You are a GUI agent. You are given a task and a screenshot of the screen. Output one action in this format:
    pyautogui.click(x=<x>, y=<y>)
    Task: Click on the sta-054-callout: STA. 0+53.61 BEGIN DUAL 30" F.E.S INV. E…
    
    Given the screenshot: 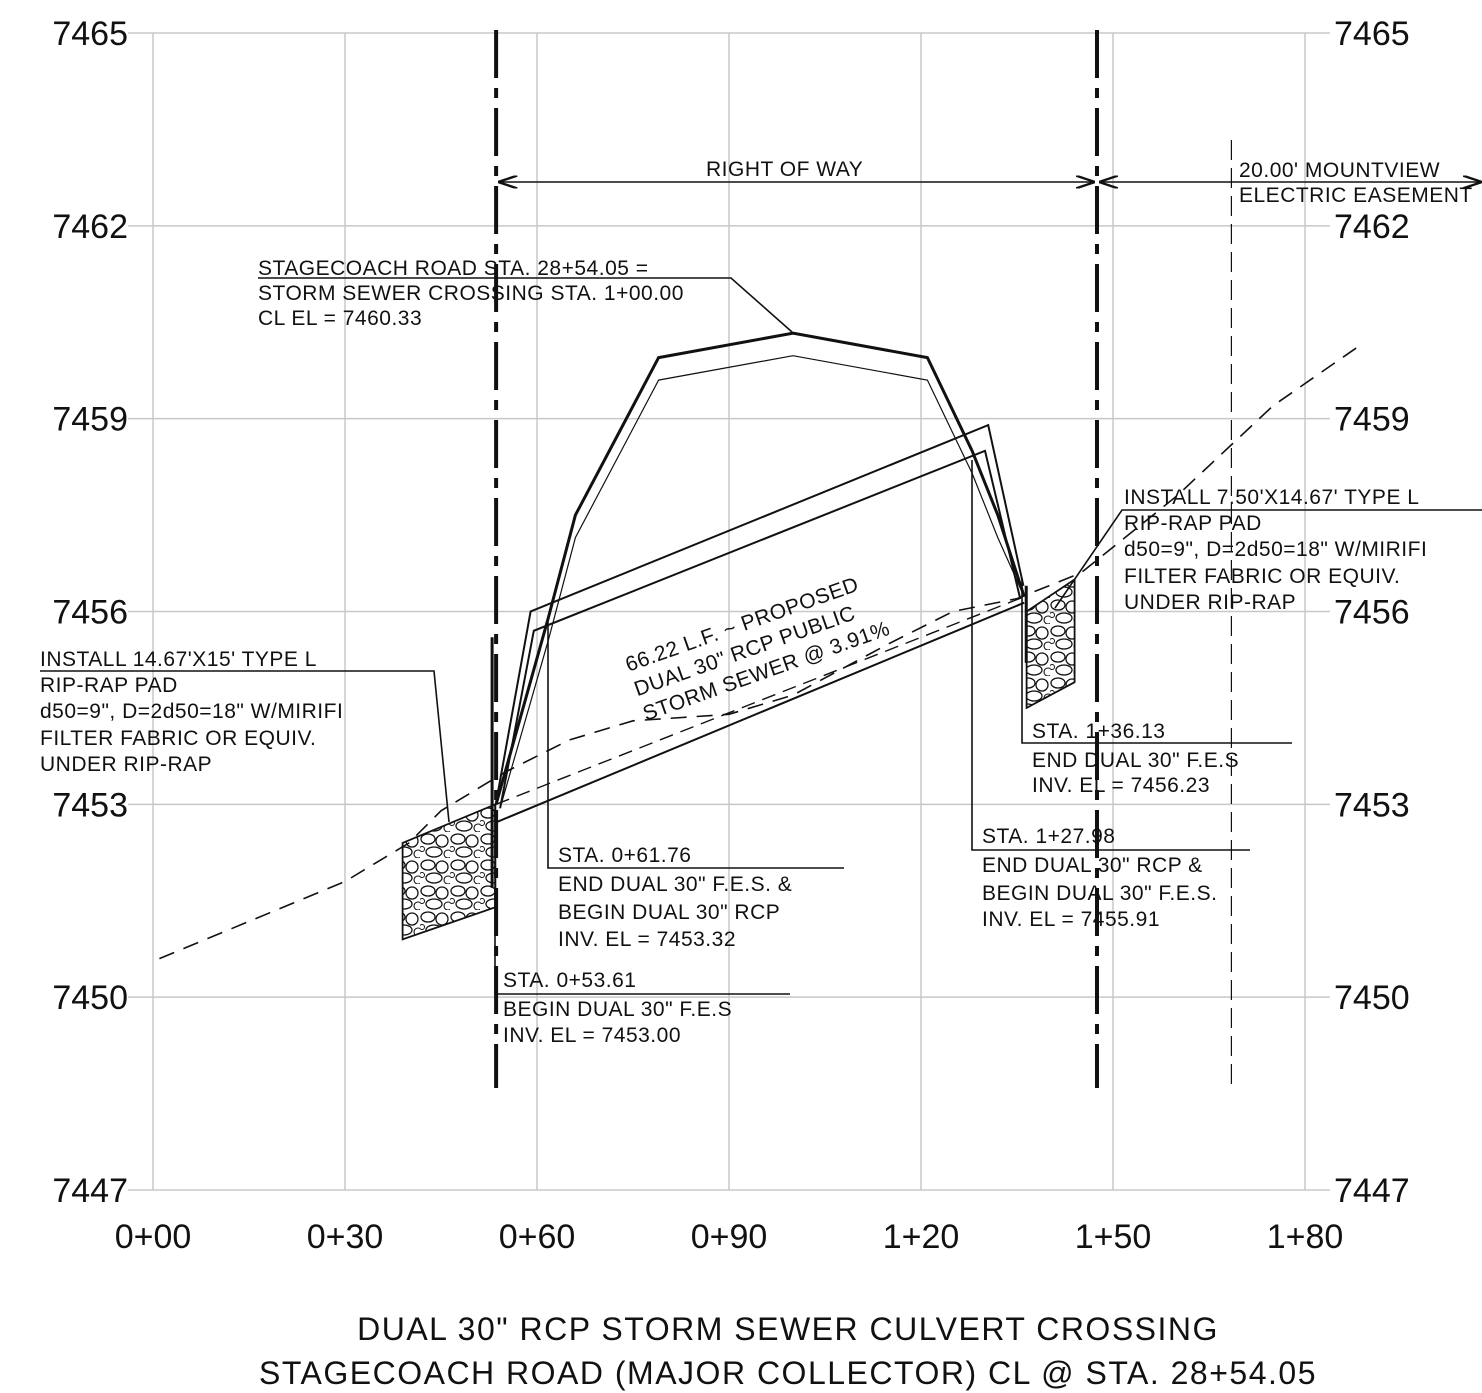 What is the action you would take?
    pyautogui.click(x=642, y=926)
    